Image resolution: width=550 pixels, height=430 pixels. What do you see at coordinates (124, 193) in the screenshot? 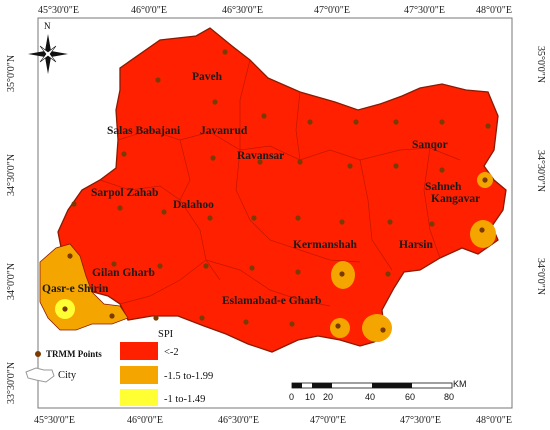
I see `city-label-sarpol-zahab: Sarpol Zahab` at bounding box center [124, 193].